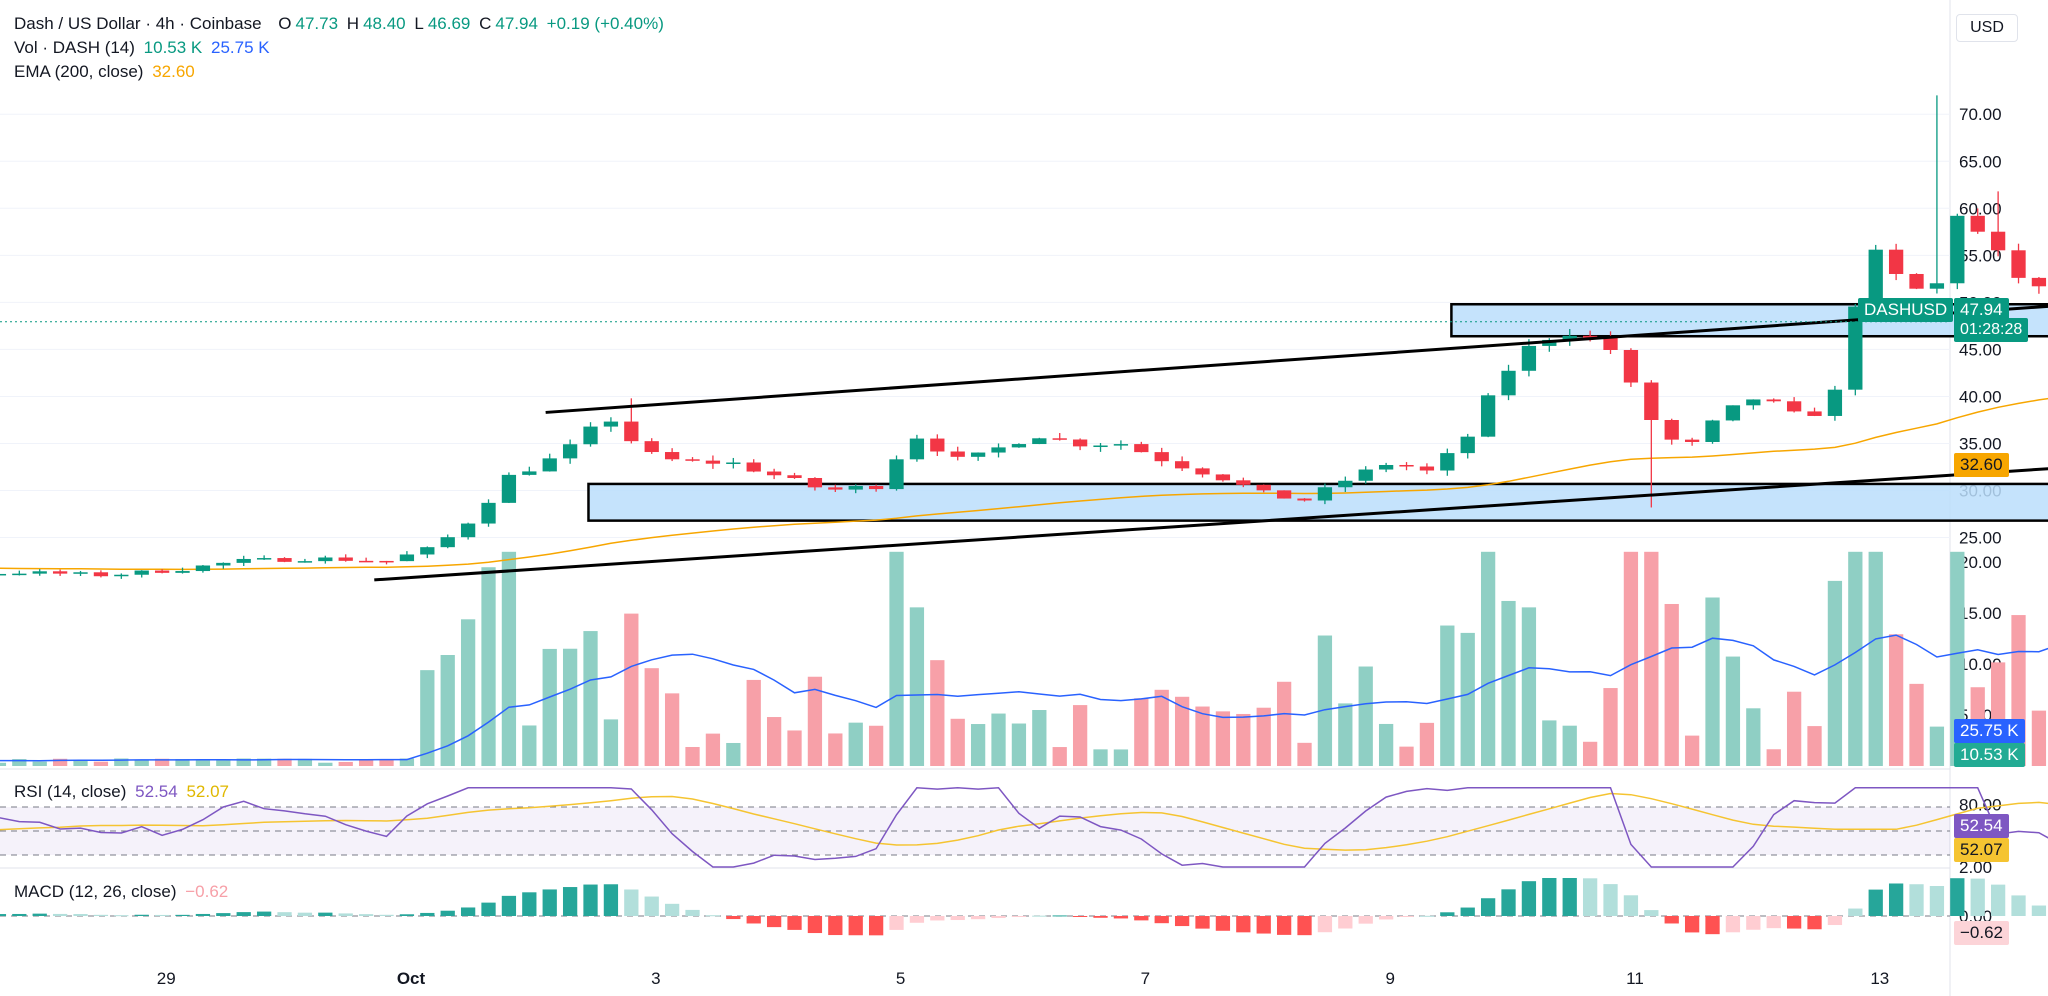  I want to click on trendline, so click(1296, 359).